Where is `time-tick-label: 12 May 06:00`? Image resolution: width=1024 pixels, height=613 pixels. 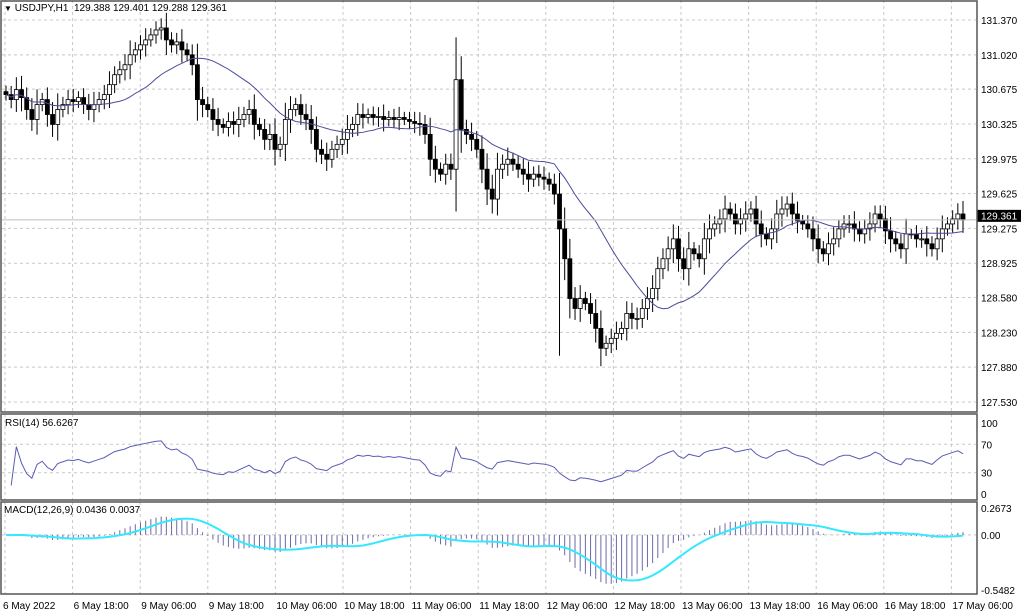 time-tick-label: 12 May 06:00 is located at coordinates (577, 606).